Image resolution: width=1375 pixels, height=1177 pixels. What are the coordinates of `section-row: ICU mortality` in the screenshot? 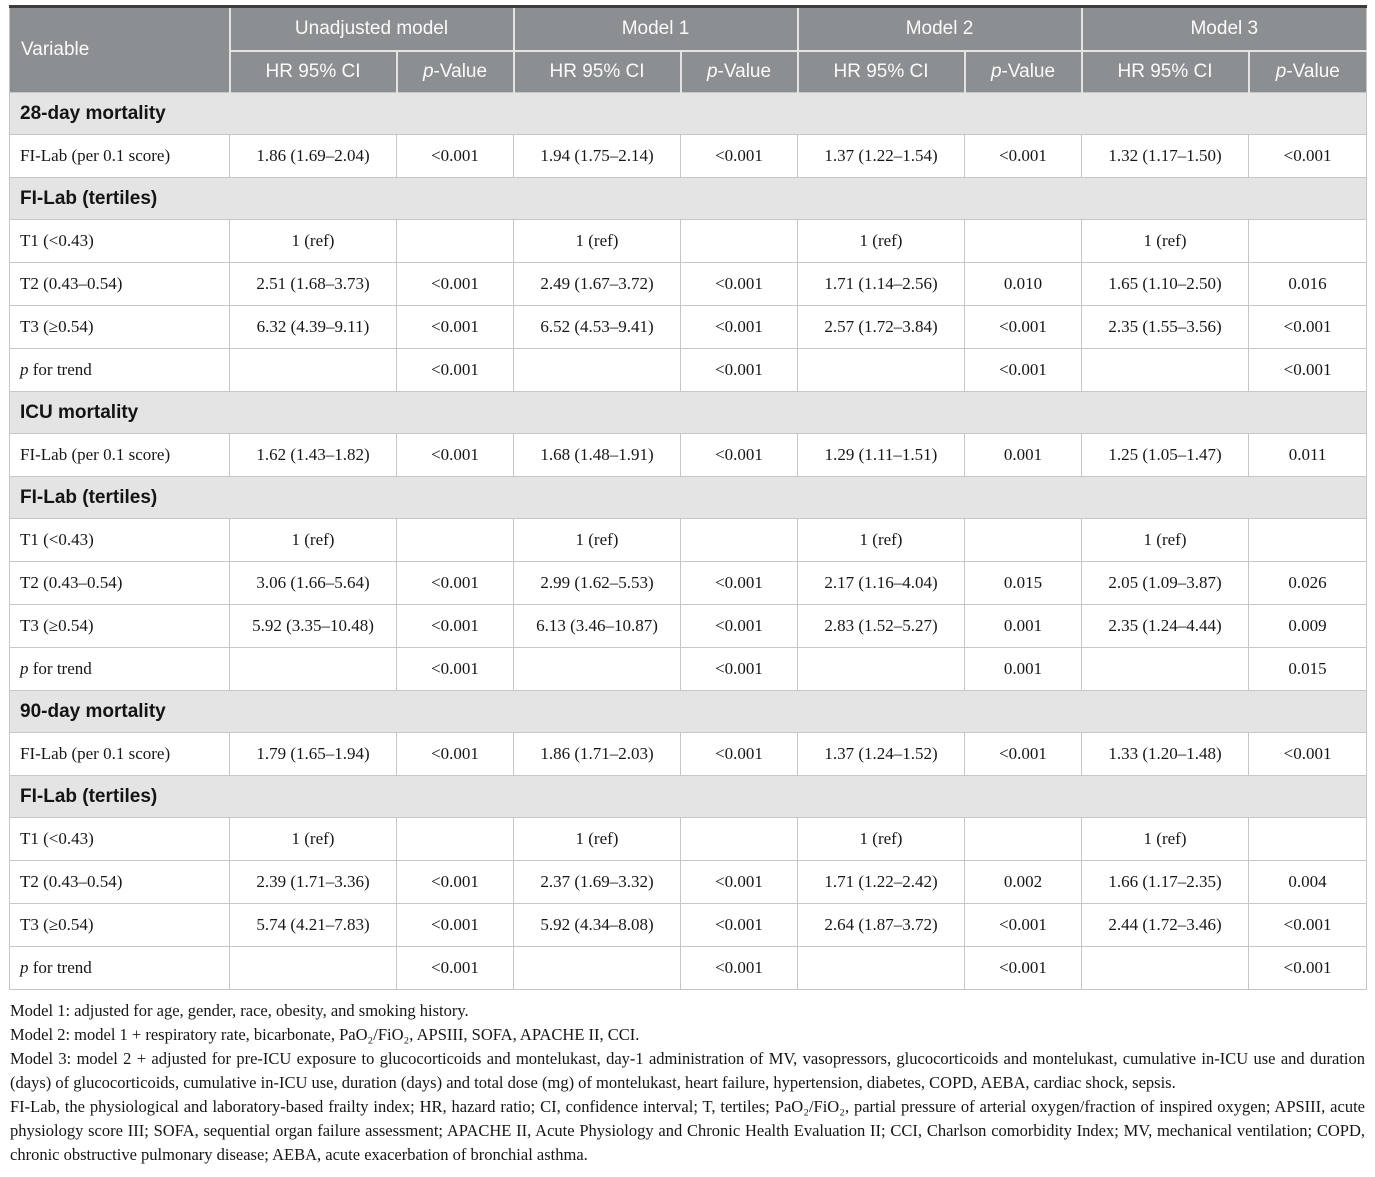 It's located at (688, 412).